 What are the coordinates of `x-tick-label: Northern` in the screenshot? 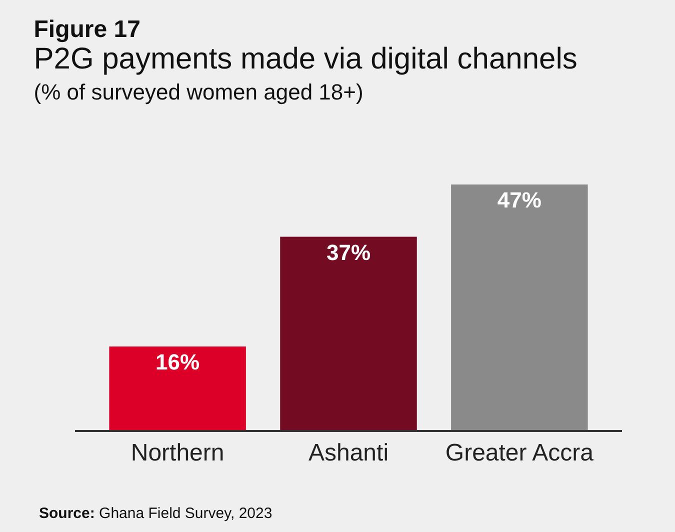 It's located at (177, 453).